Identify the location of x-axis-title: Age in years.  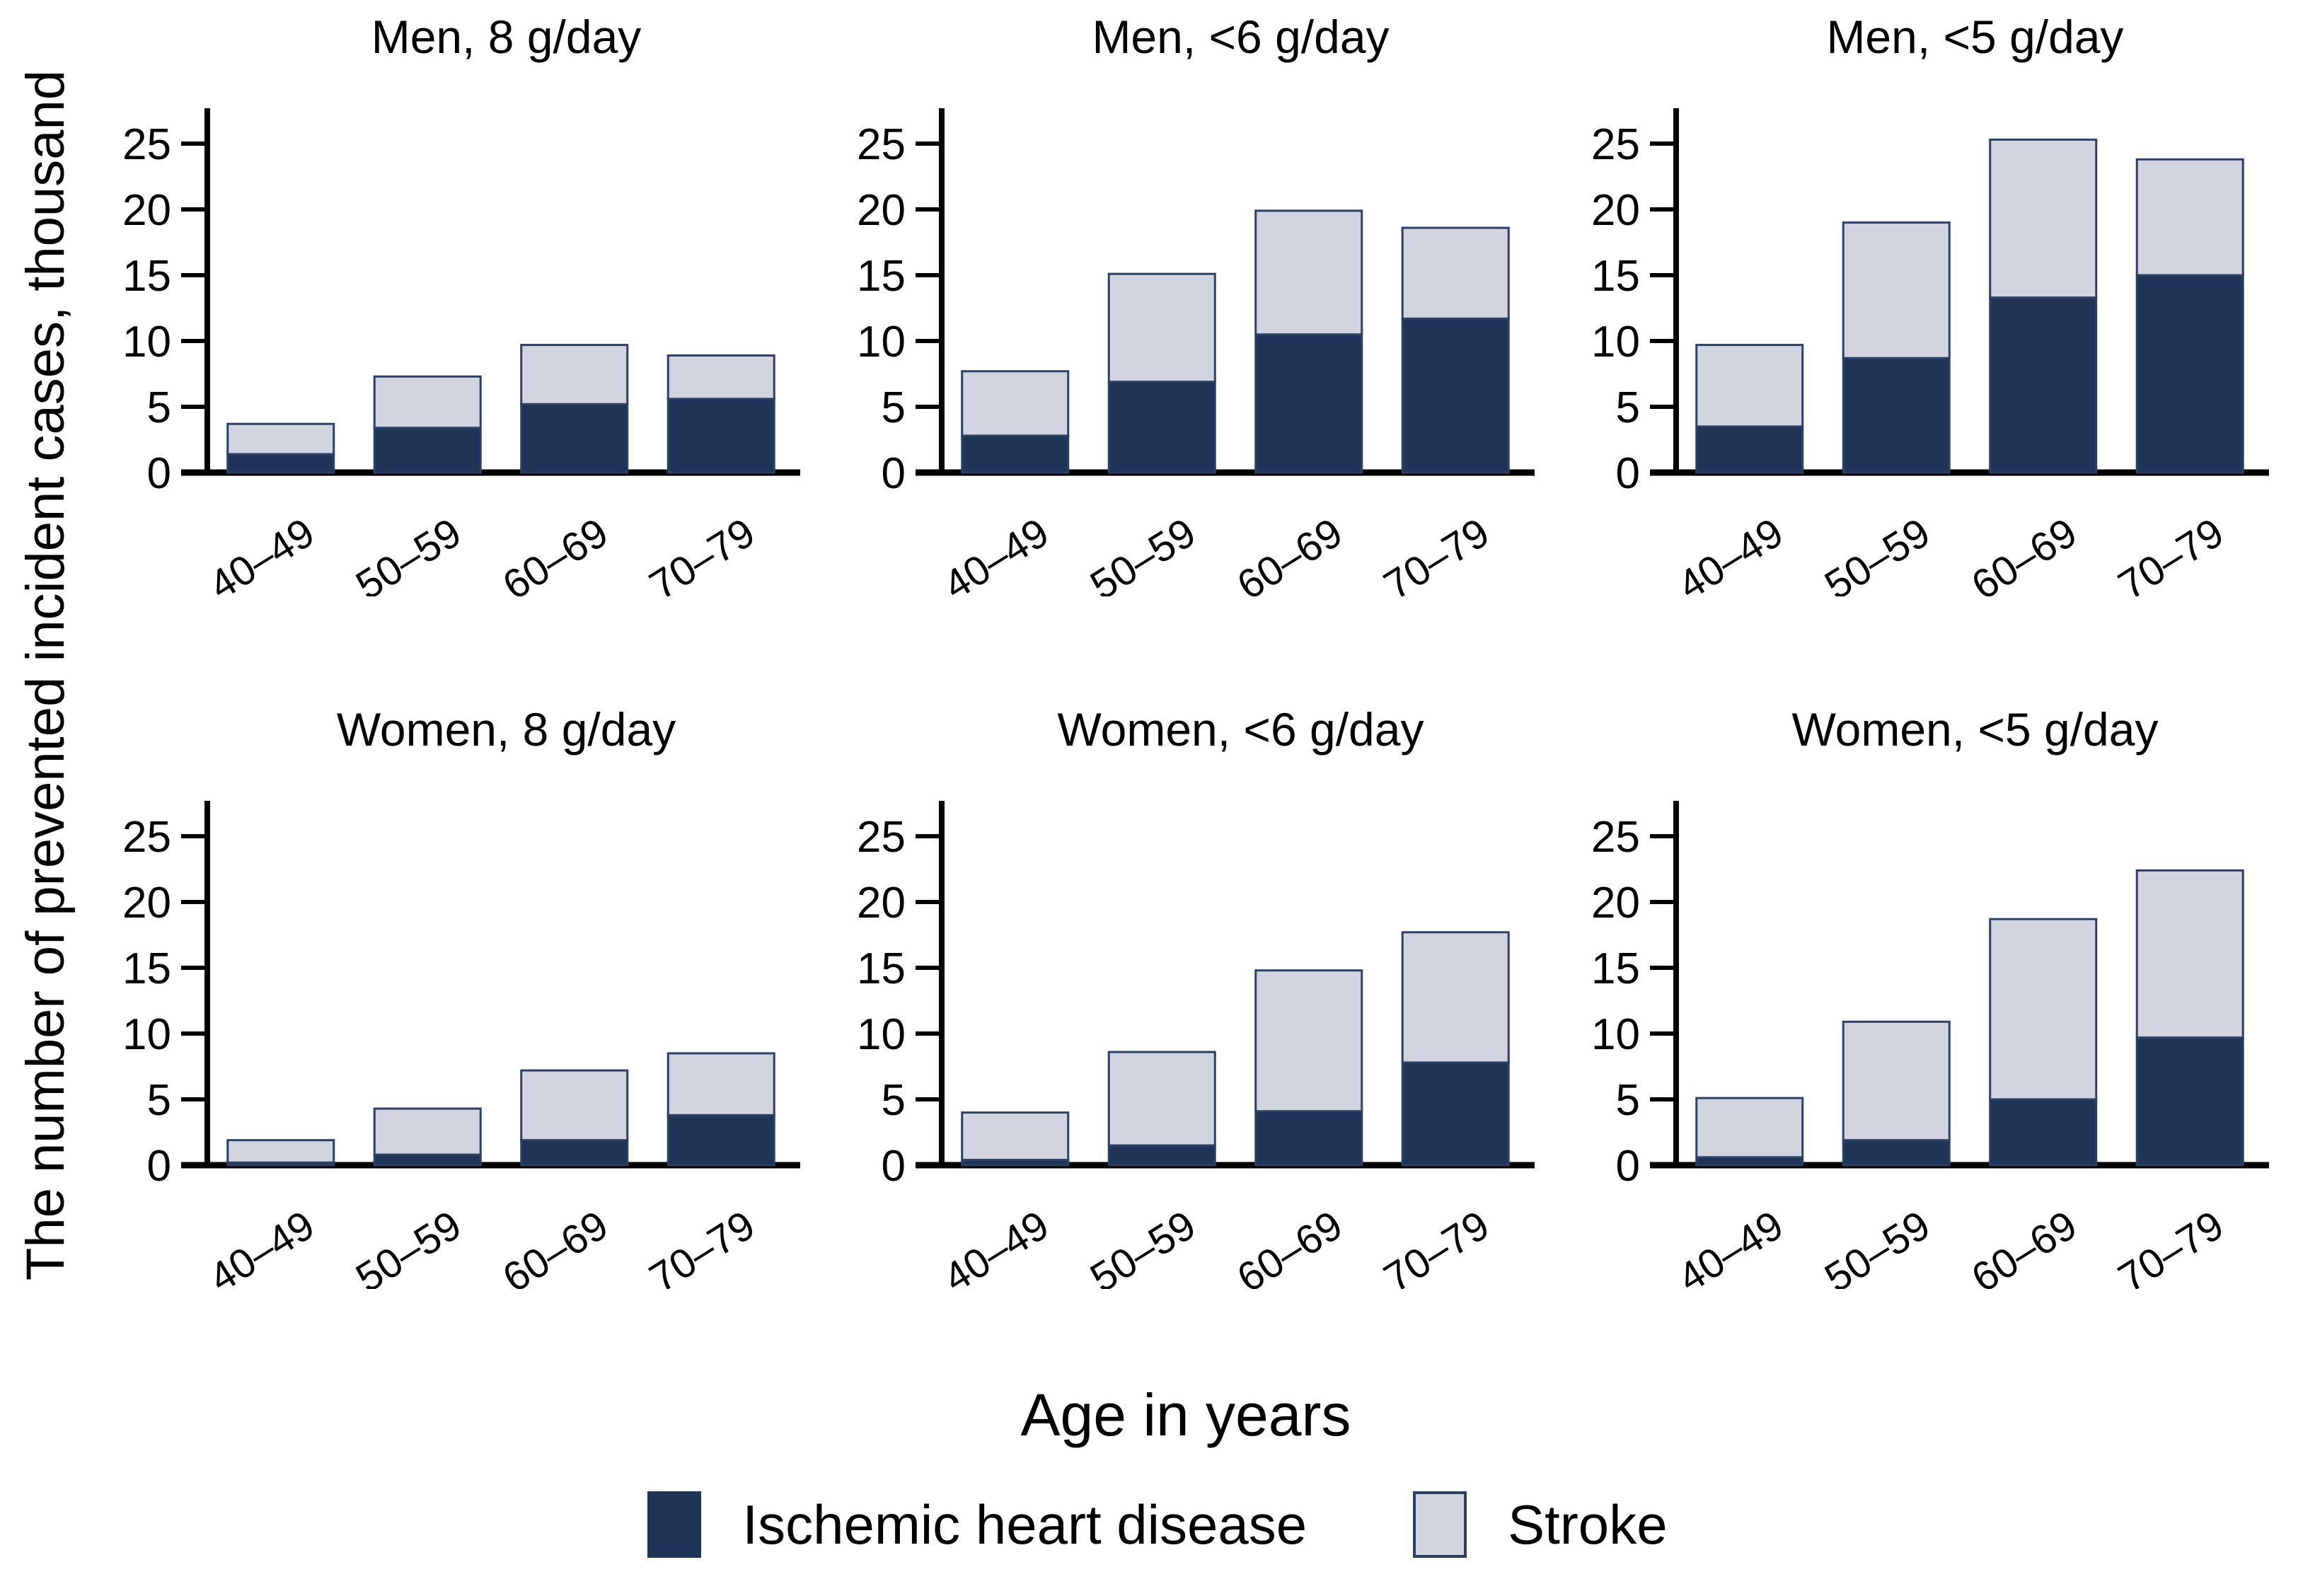
(1185, 1415).